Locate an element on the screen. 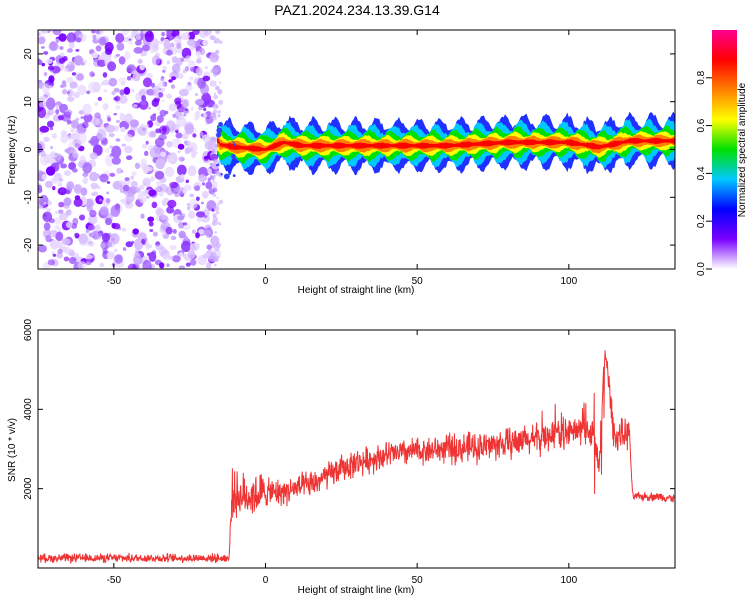 This screenshot has width=750, height=600. snr-x-axis-label: Height of straight line (km) is located at coordinates (356, 590).